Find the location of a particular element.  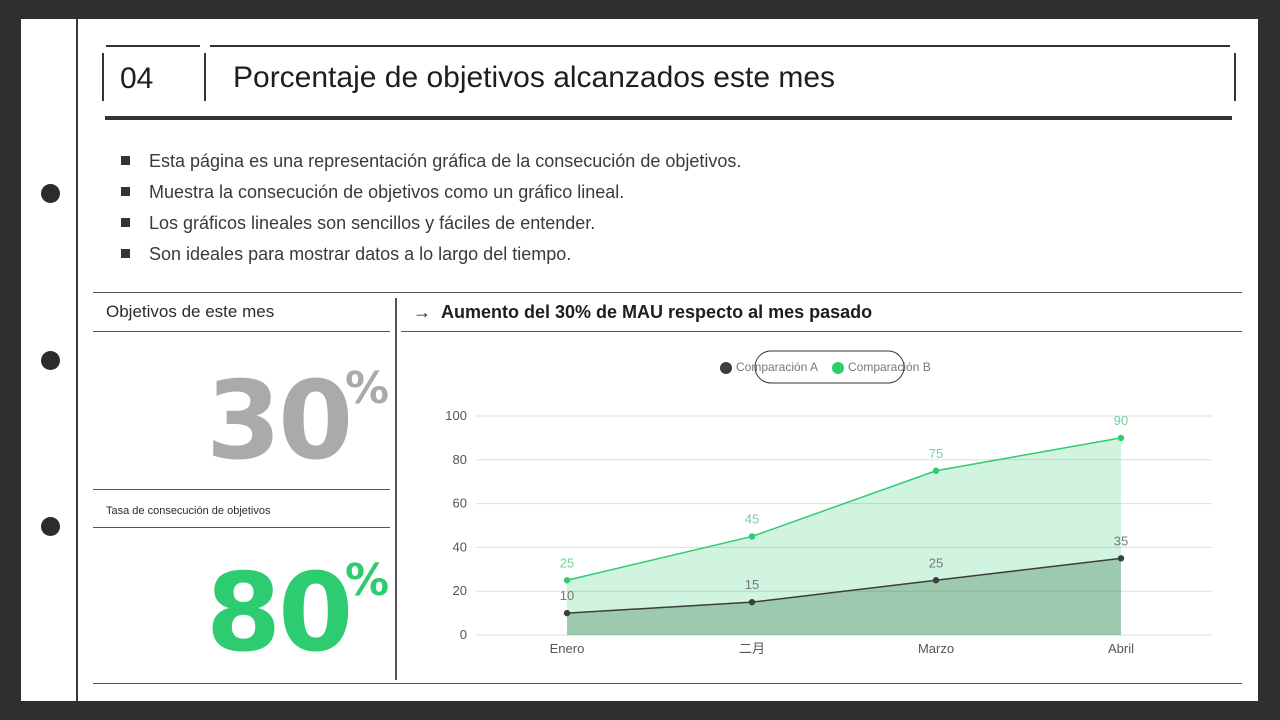

section-top-rule is located at coordinates (667, 292).